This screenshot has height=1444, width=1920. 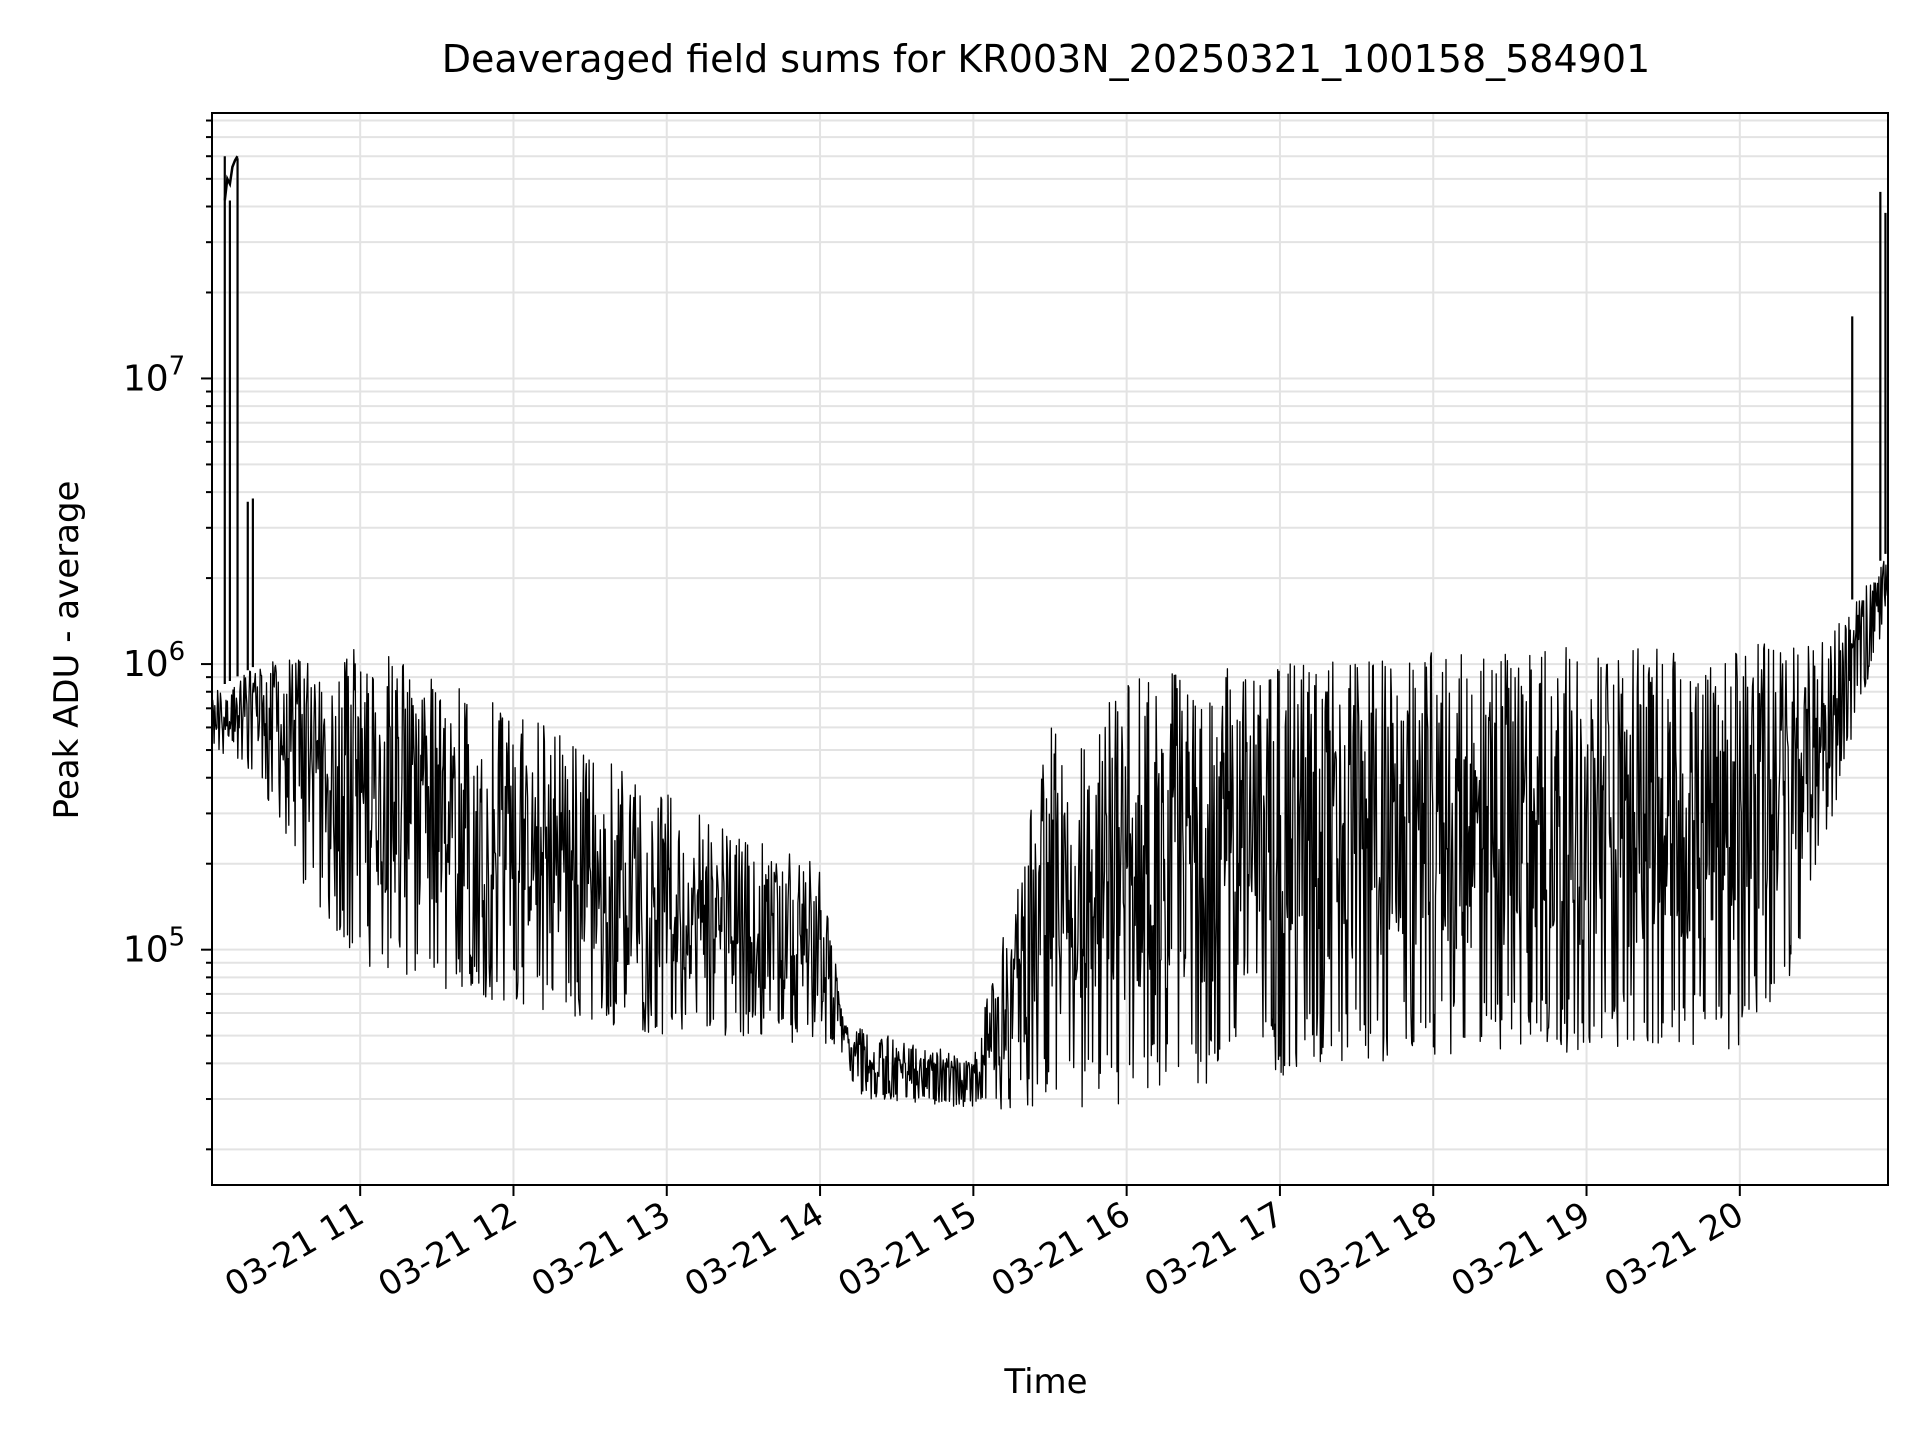 I want to click on x-axis-label: Time, so click(x=1045, y=1382).